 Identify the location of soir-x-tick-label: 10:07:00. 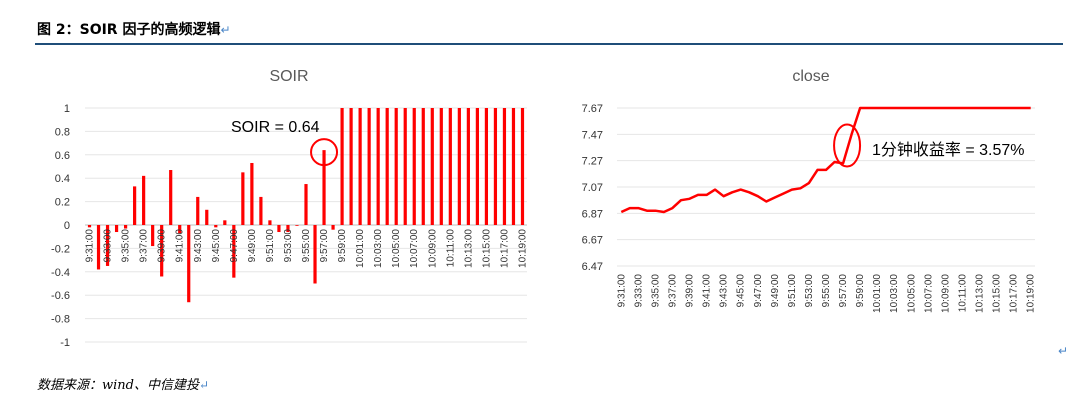
(414, 248).